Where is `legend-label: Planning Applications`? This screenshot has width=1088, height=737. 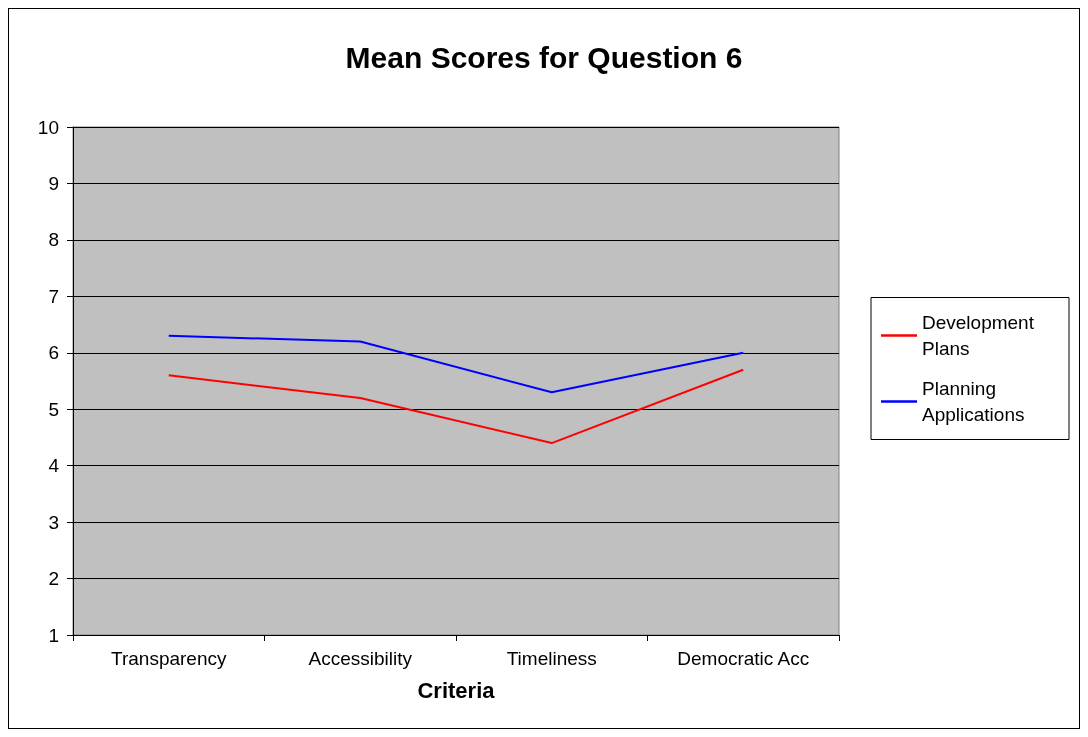 legend-label: Planning Applications is located at coordinates (973, 401).